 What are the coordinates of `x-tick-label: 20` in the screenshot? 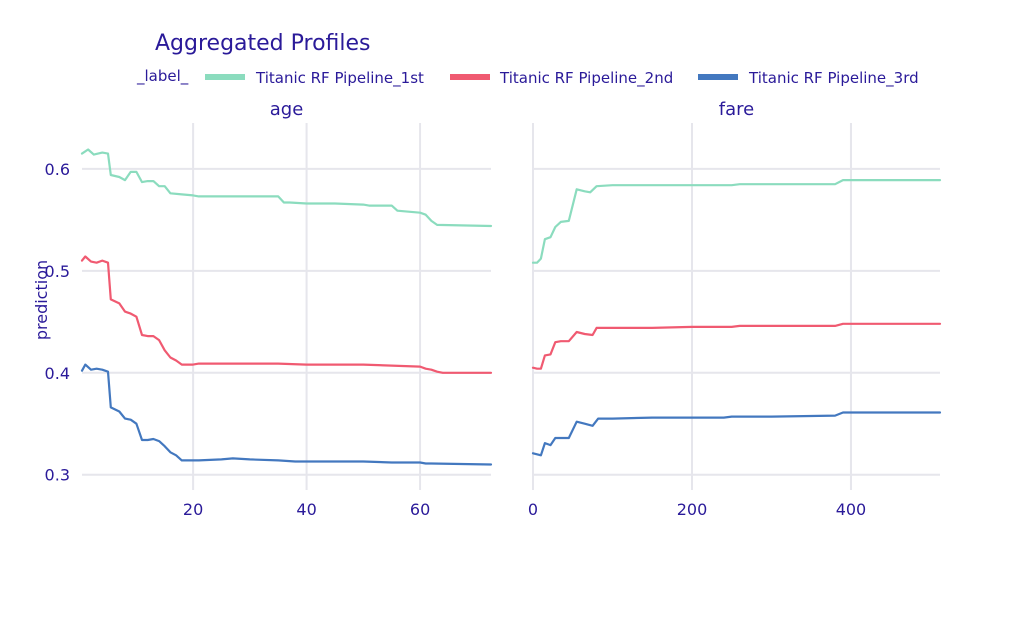 It's located at (193, 509).